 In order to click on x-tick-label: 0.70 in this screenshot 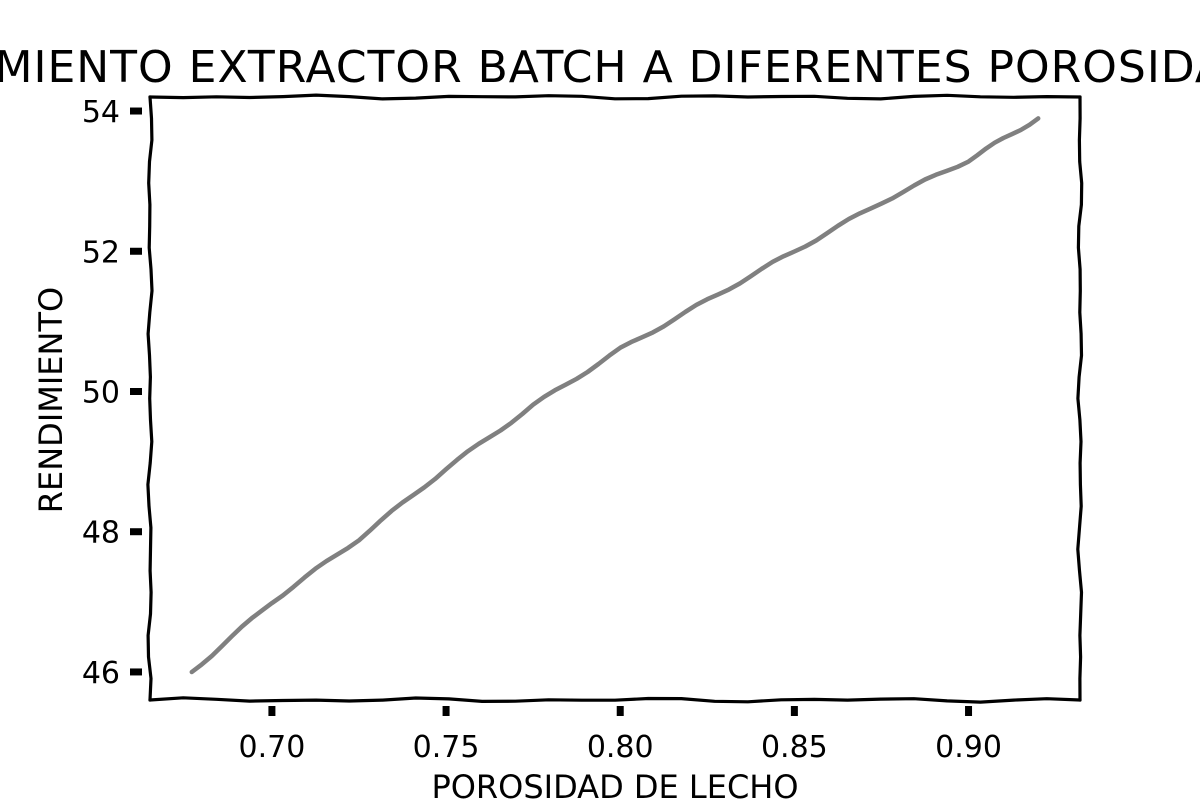, I will do `click(272, 747)`.